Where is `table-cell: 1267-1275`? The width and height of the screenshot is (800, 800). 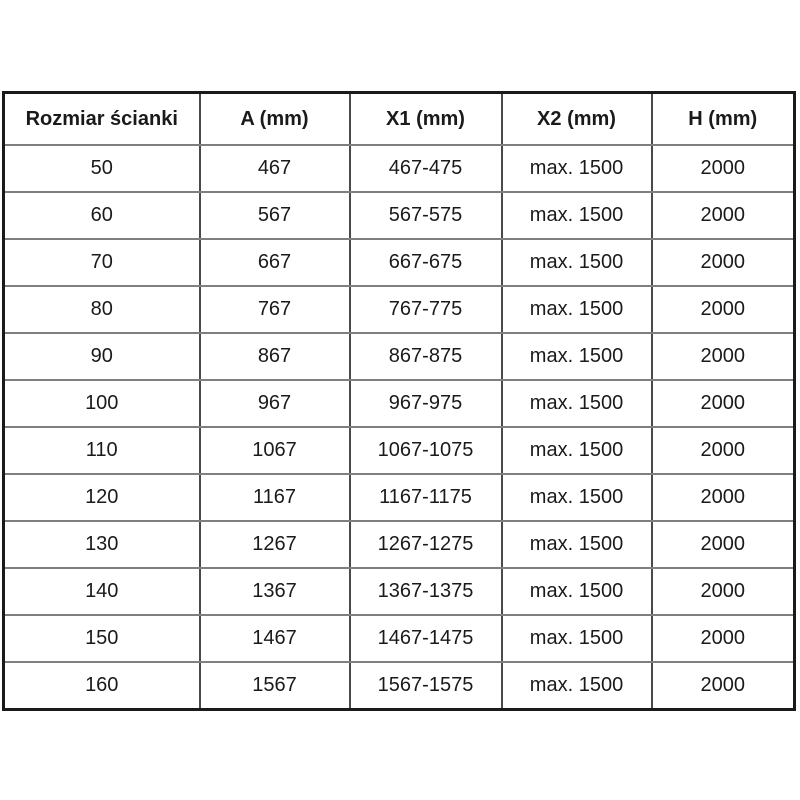
table-cell: 1267-1275 is located at coordinates (425, 544).